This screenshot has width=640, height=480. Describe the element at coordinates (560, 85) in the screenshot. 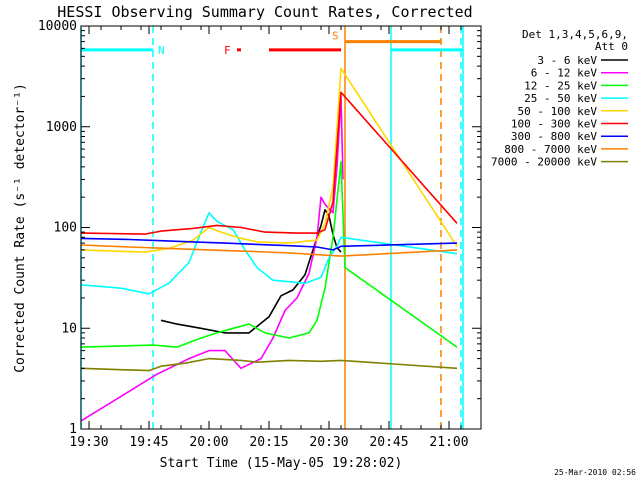

I see `legend-entry-label: 12 - 25 keV` at that location.